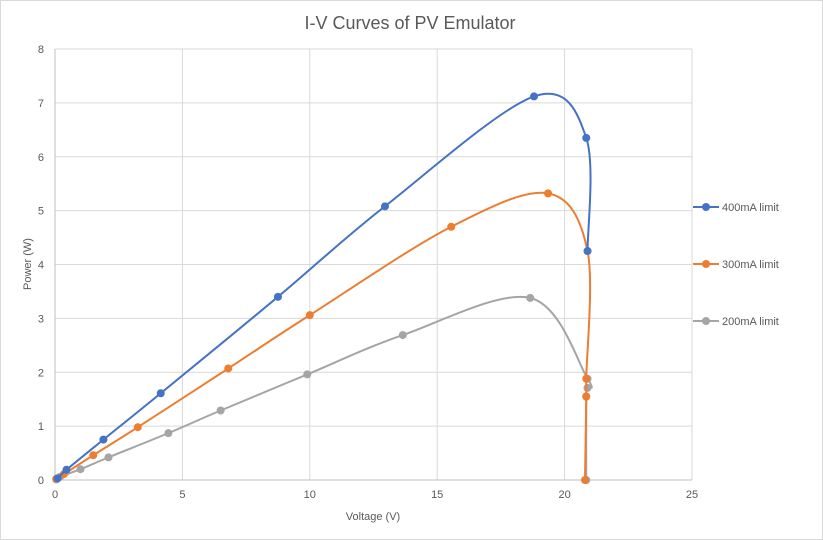 The height and width of the screenshot is (540, 823). What do you see at coordinates (55, 495) in the screenshot?
I see `x-tick-label: 0` at bounding box center [55, 495].